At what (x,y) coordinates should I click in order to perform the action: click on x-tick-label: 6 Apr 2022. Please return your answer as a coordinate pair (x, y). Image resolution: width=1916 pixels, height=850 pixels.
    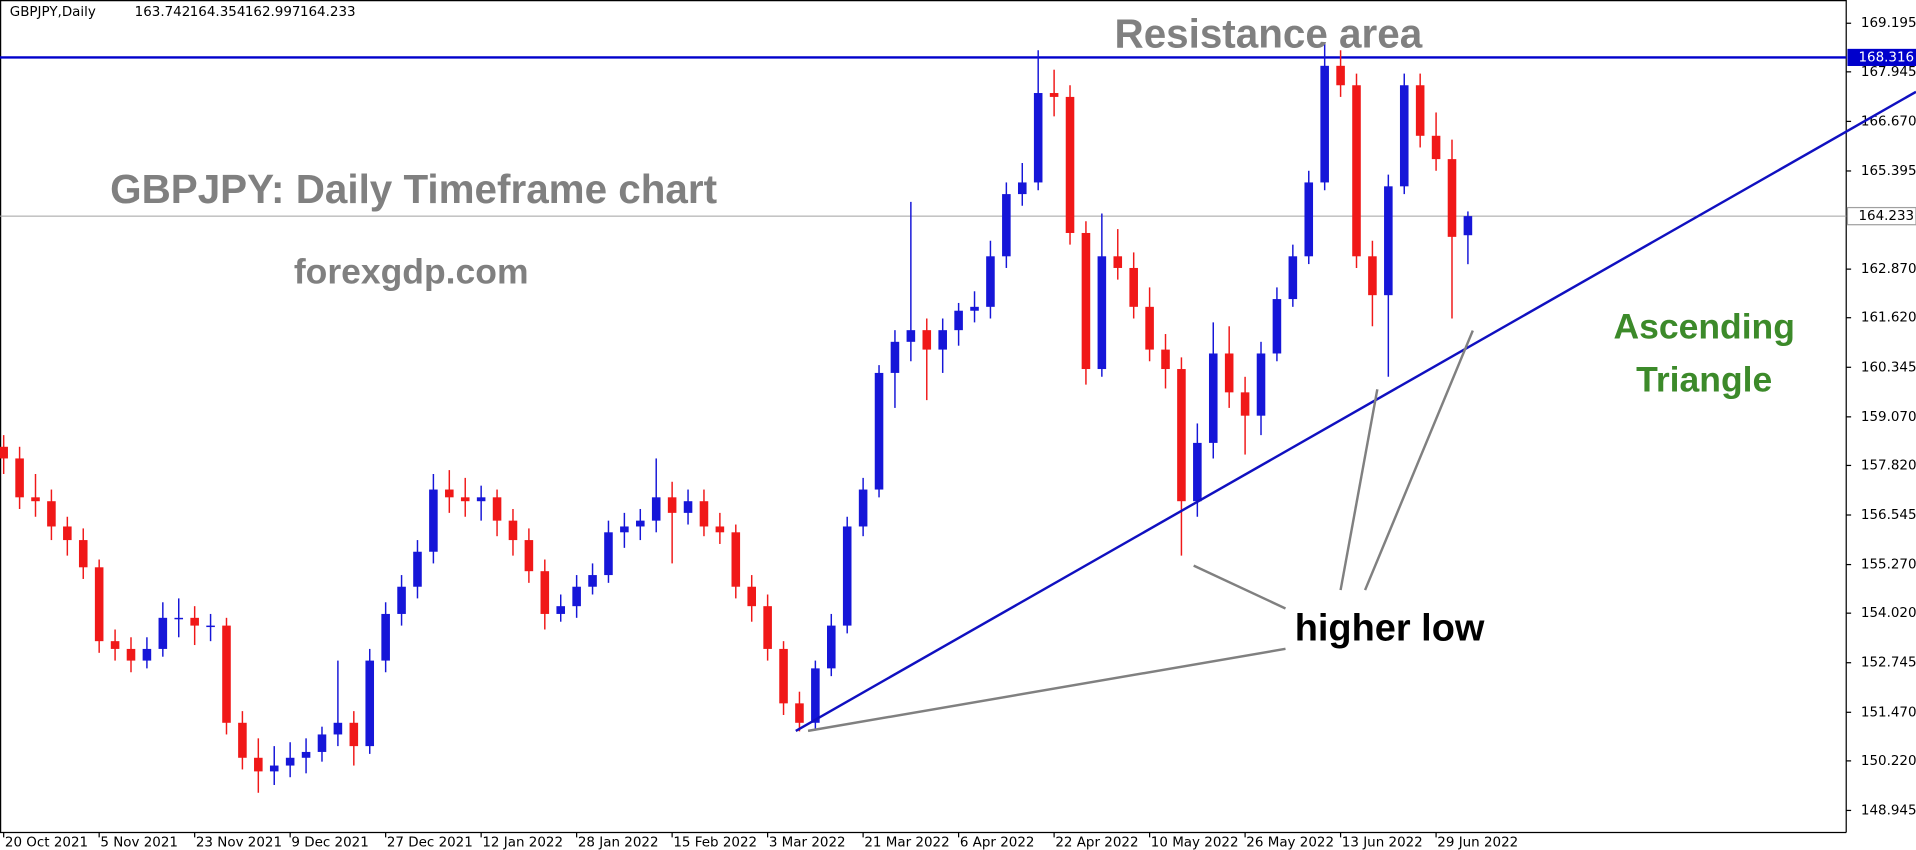
    Looking at the image, I should click on (997, 842).